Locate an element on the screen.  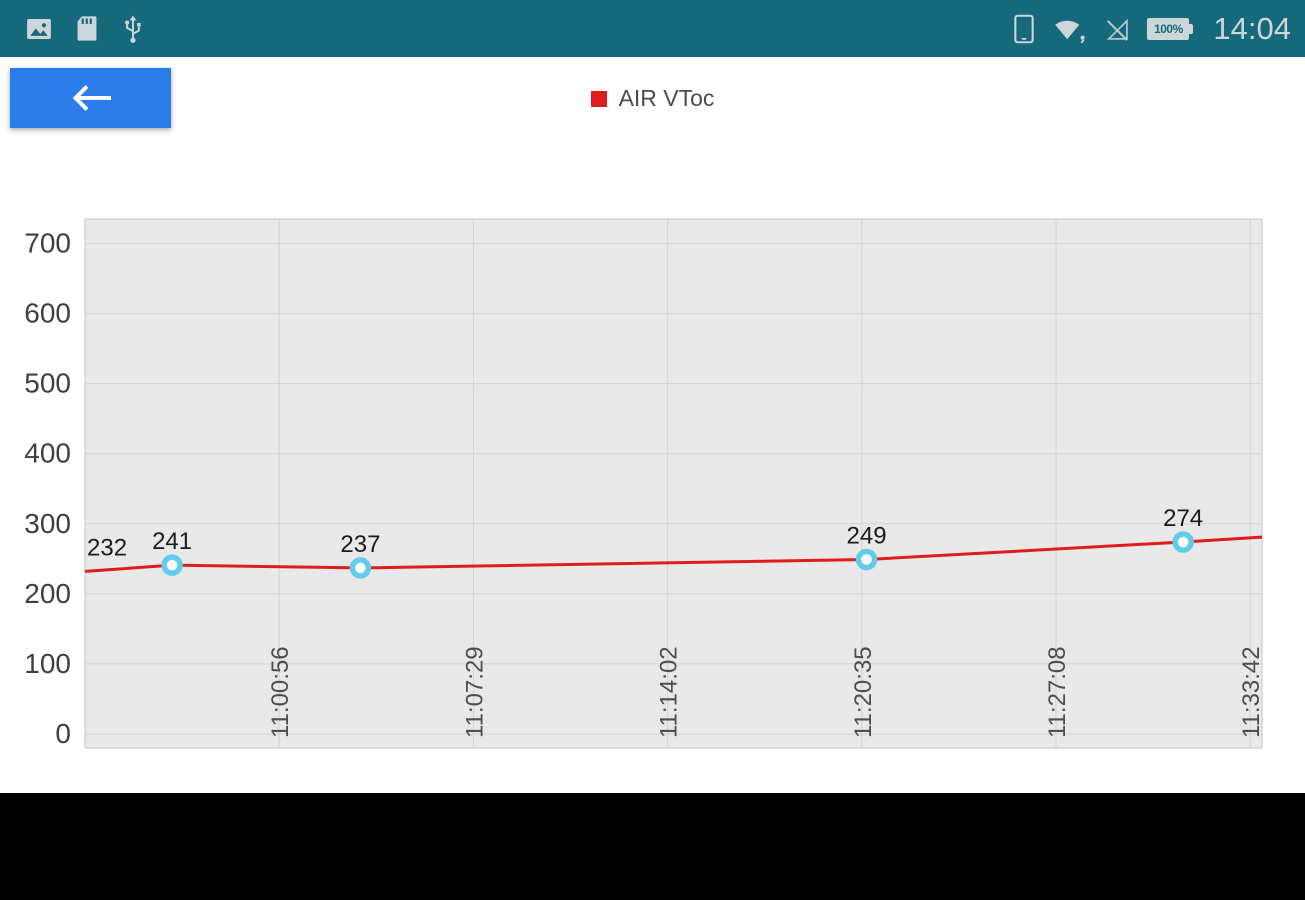
status-bar-right: 100% 14:04 is located at coordinates (1152, 29).